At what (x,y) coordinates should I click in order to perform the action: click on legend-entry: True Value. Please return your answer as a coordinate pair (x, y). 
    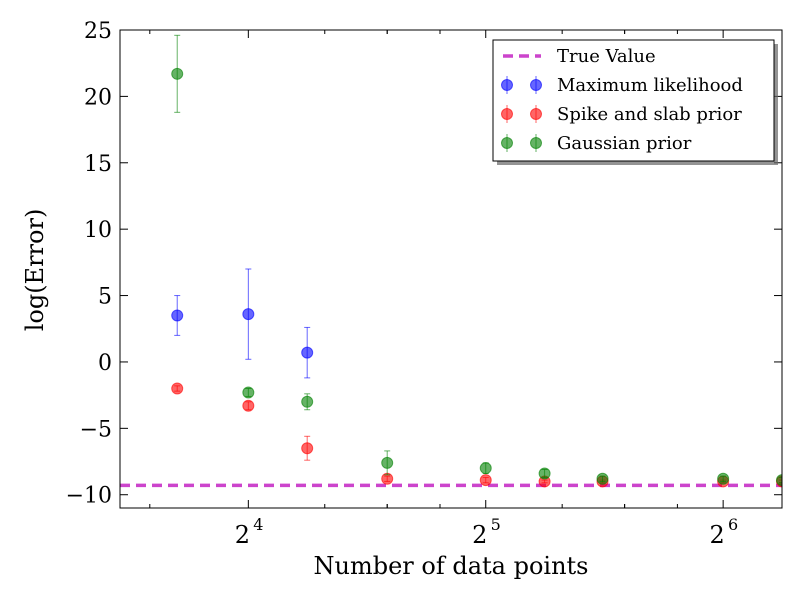
    Looking at the image, I should click on (579, 56).